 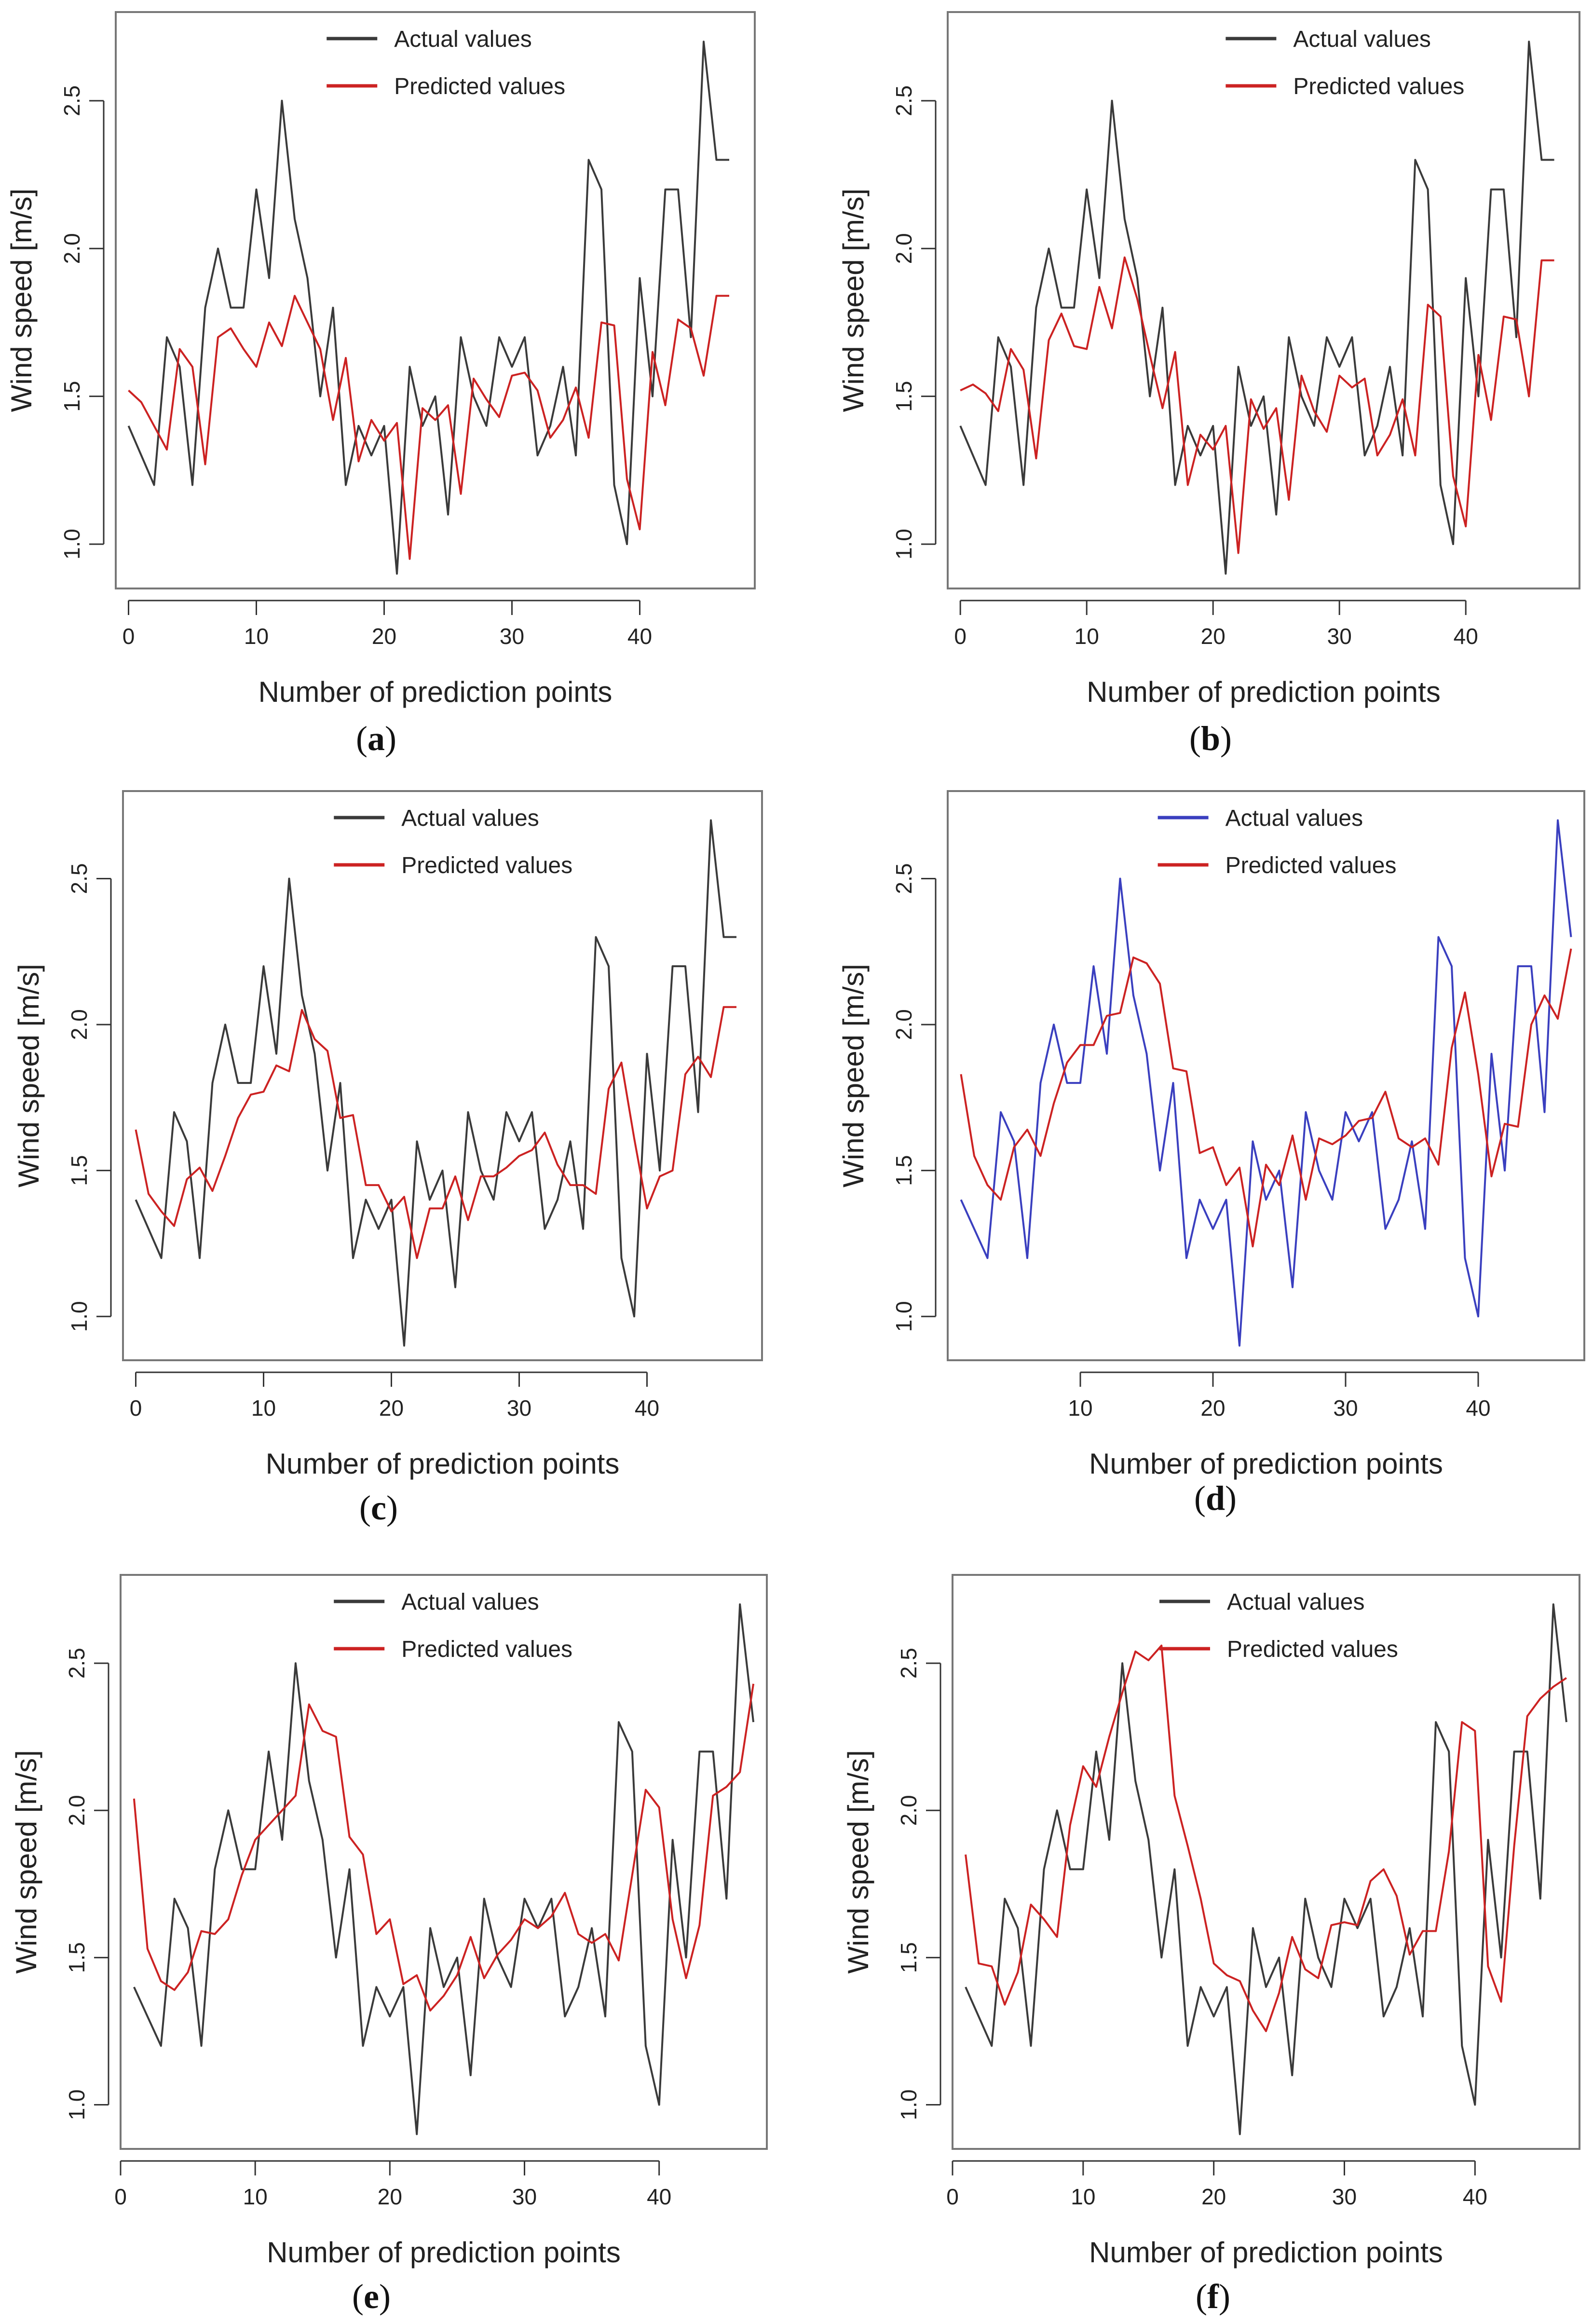 I want to click on panel-label: (b), so click(x=1210, y=738).